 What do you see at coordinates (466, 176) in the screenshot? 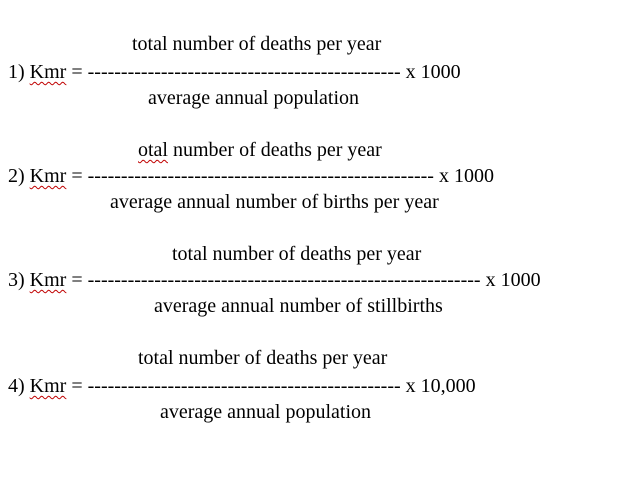
I see `formula-2-multiplier: x 1000` at bounding box center [466, 176].